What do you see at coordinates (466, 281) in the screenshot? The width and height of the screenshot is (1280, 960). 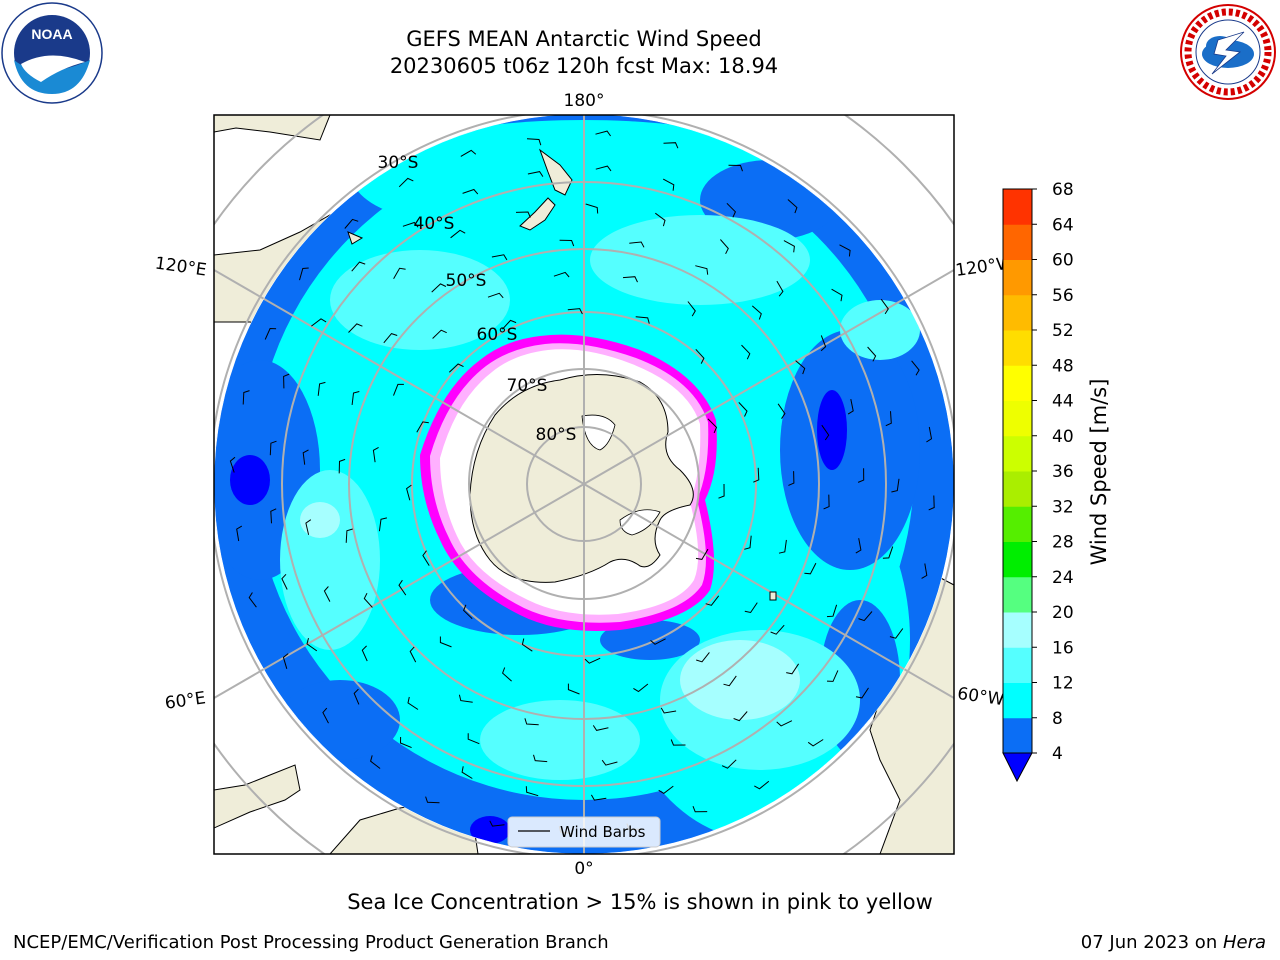 I see `lat-label-50s: 50°S` at bounding box center [466, 281].